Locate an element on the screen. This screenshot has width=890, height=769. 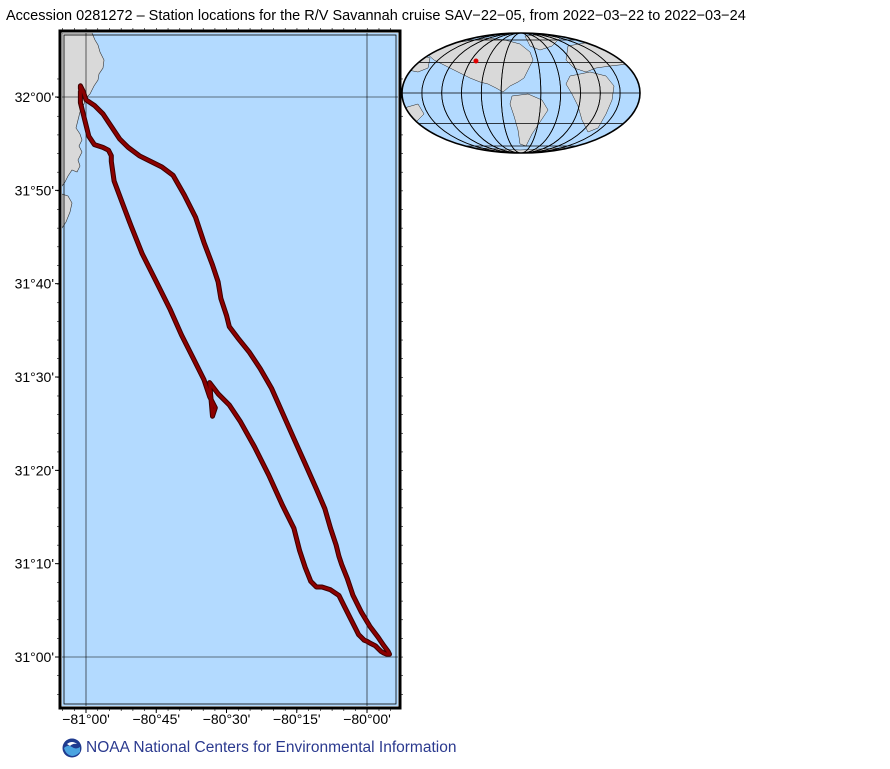
inset-africa is located at coordinates (590, 102).